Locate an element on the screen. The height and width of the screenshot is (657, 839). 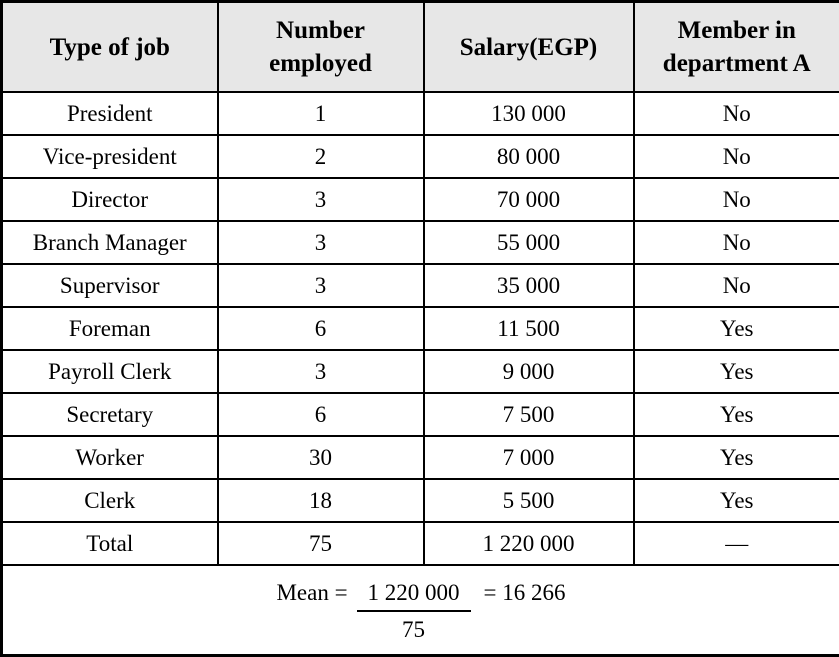
job-cell: Branch Manager is located at coordinates (110, 242).